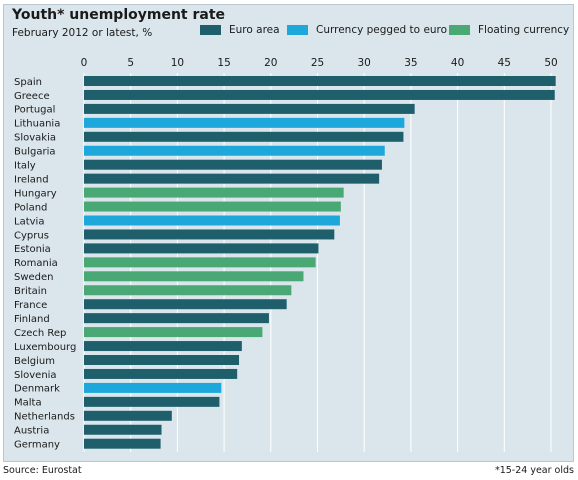  Describe the element at coordinates (34, 152) in the screenshot. I see `category-label: Bulgaria` at that location.